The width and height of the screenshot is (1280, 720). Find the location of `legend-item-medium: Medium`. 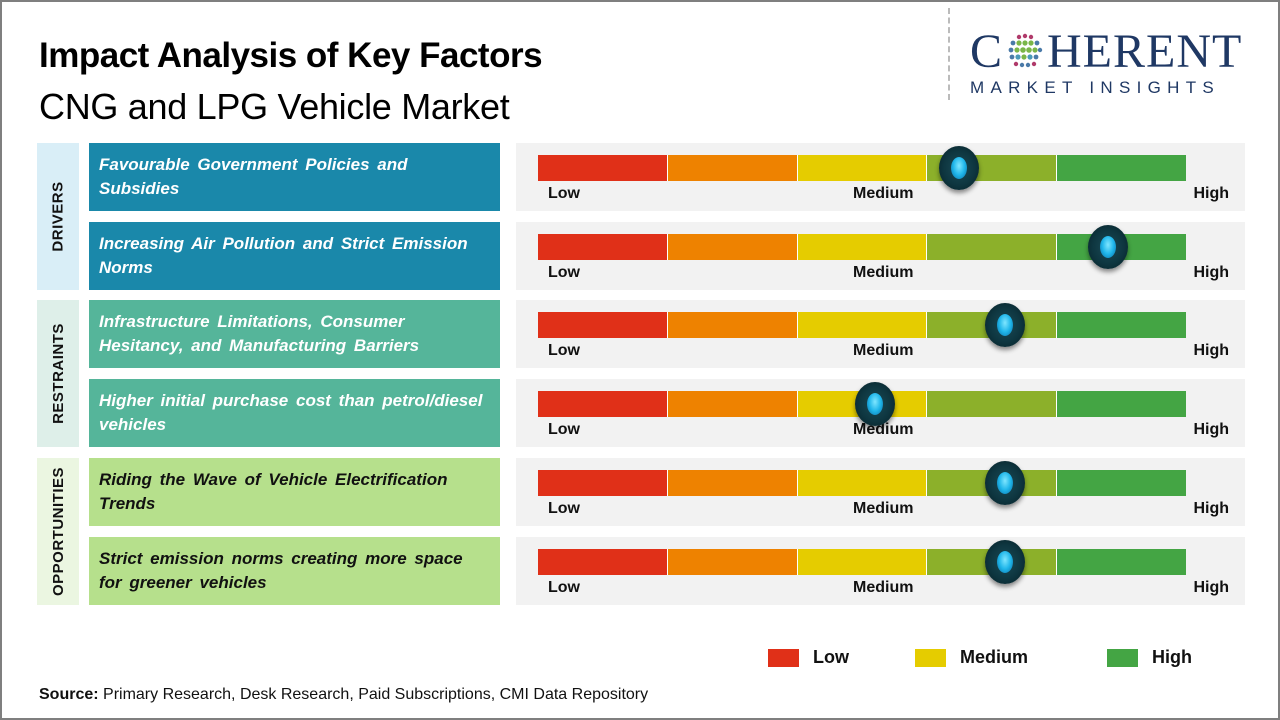

legend-item-medium: Medium is located at coordinates (971, 657).